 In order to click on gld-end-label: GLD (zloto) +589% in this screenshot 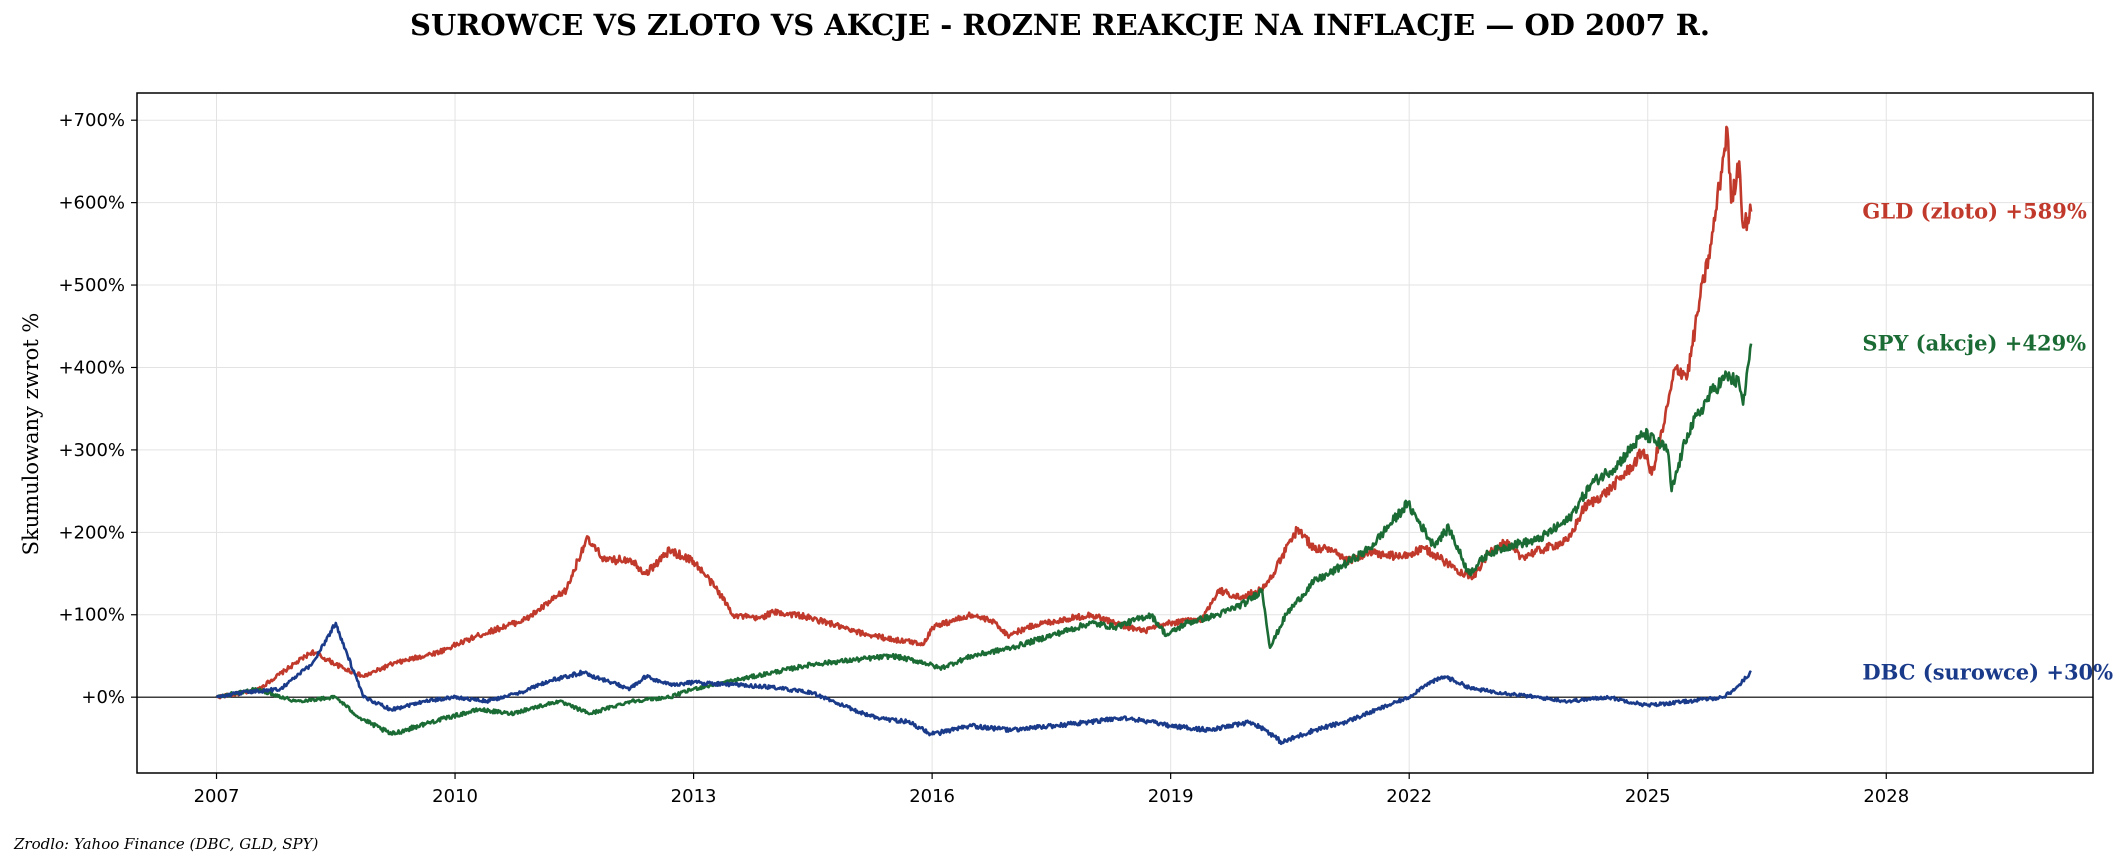, I will do `click(1974, 211)`.